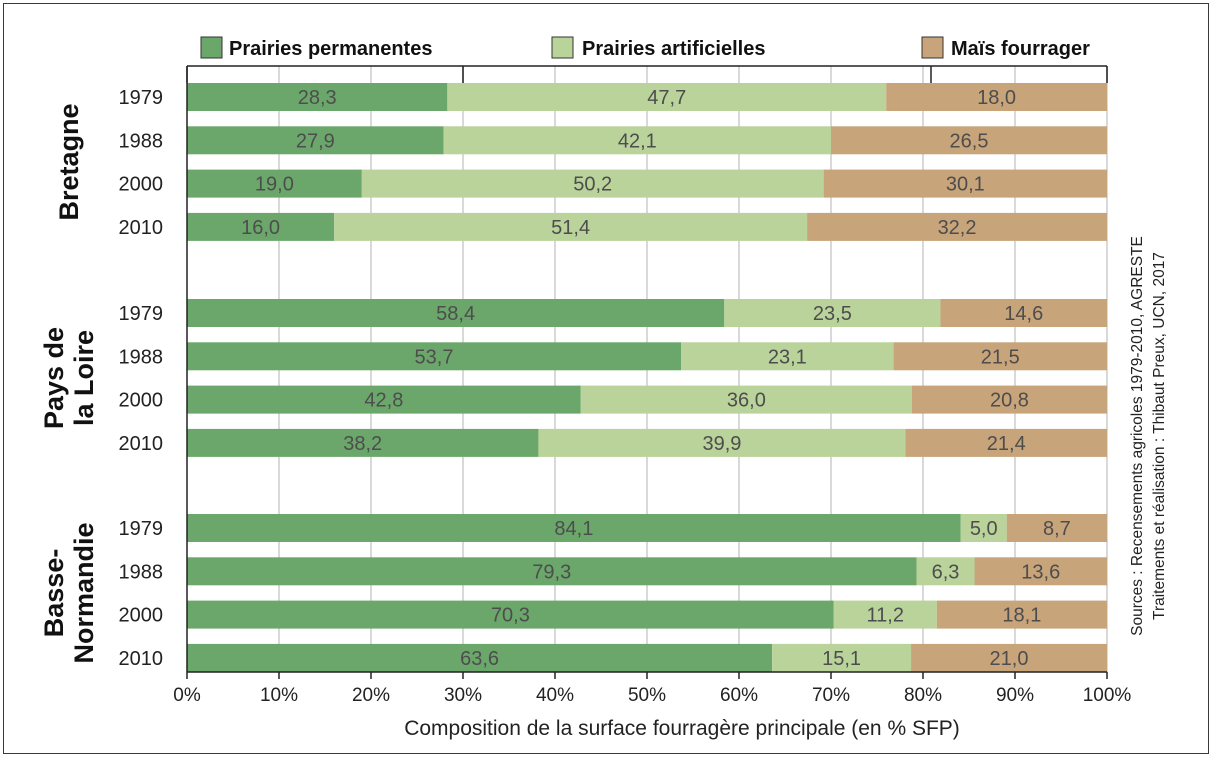 The width and height of the screenshot is (1214, 759). Describe the element at coordinates (330, 49) in the screenshot. I see `legend-label: Prairies permanentes` at that location.